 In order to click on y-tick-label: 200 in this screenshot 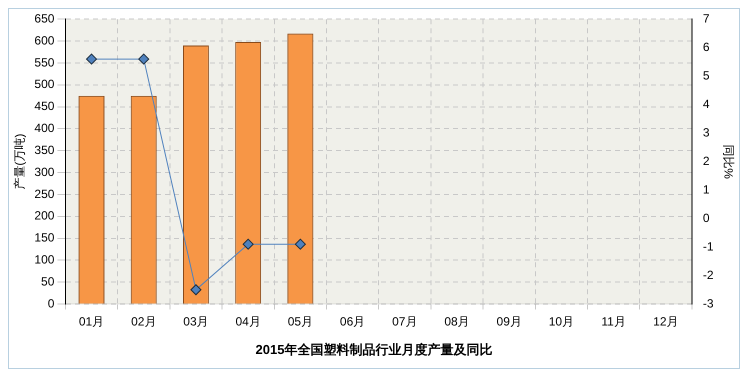, I will do `click(44, 215)`.